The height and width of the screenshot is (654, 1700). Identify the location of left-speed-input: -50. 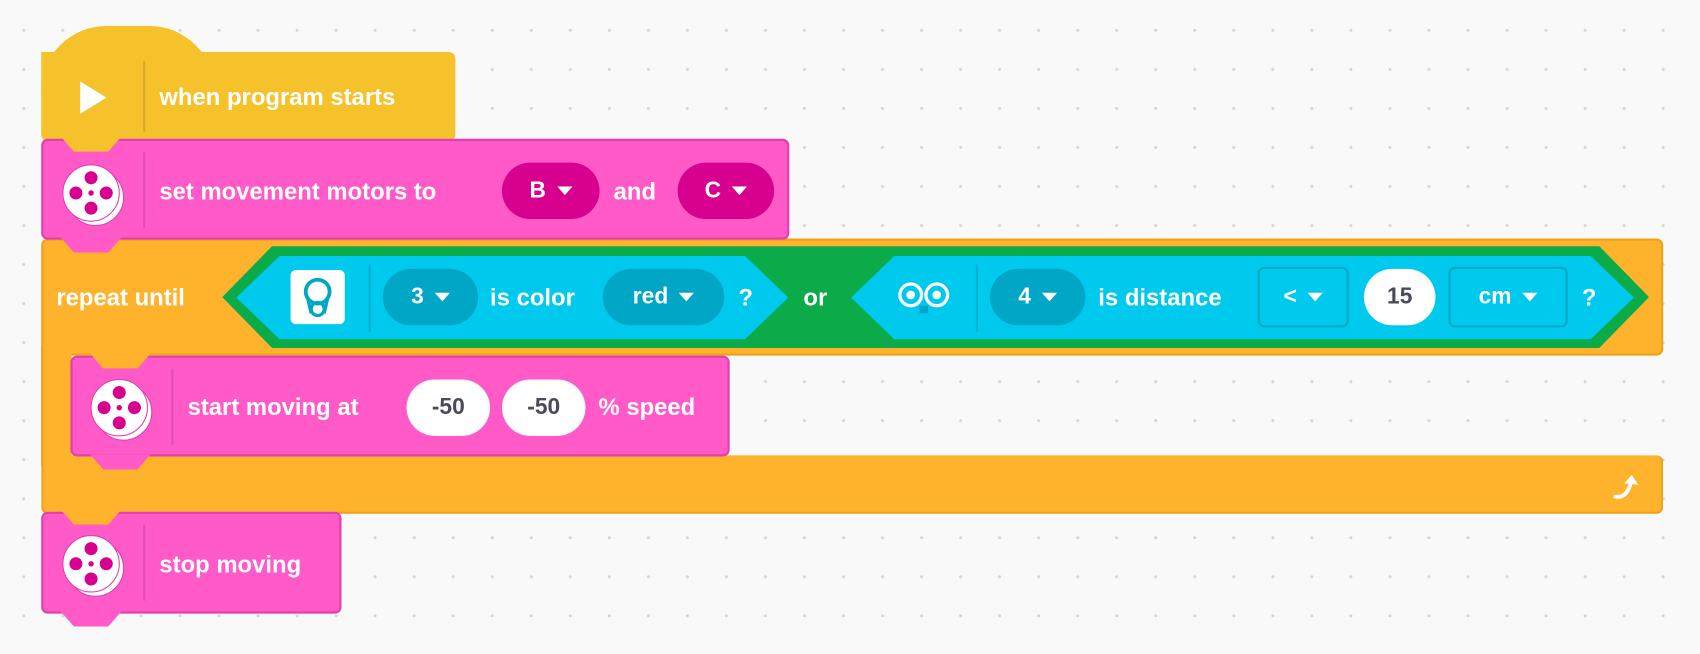
(448, 407).